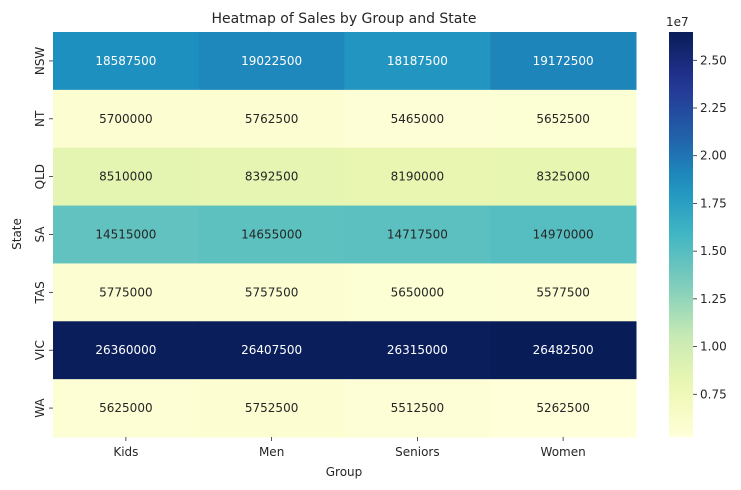 Image resolution: width=741 pixels, height=490 pixels. I want to click on cell-value-label: 14970000, so click(563, 235).